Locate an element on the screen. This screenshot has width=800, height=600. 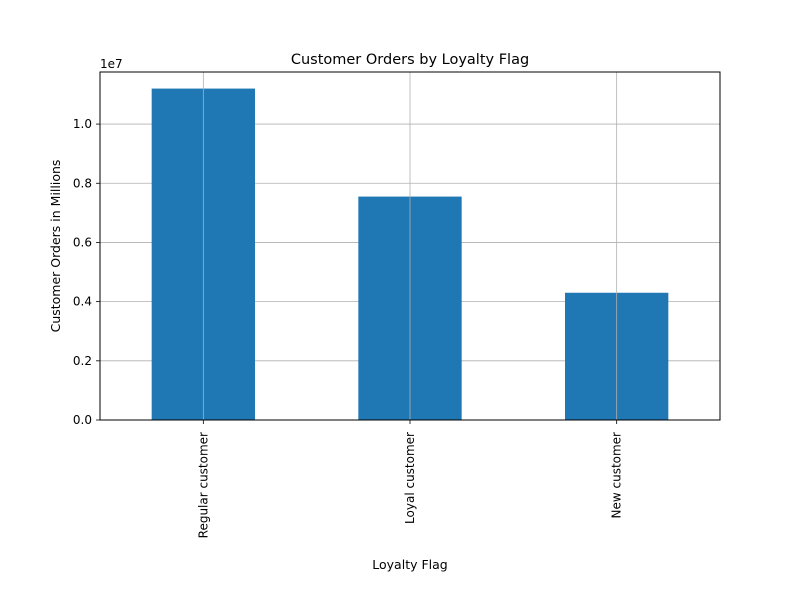
y-offset-label: 1e7 is located at coordinates (111, 64).